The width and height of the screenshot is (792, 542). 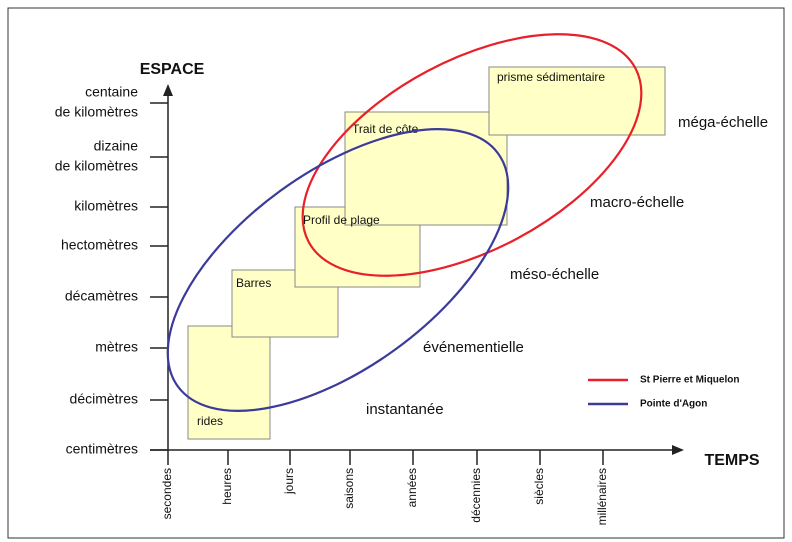 I want to click on y-arrow, so click(x=168, y=90).